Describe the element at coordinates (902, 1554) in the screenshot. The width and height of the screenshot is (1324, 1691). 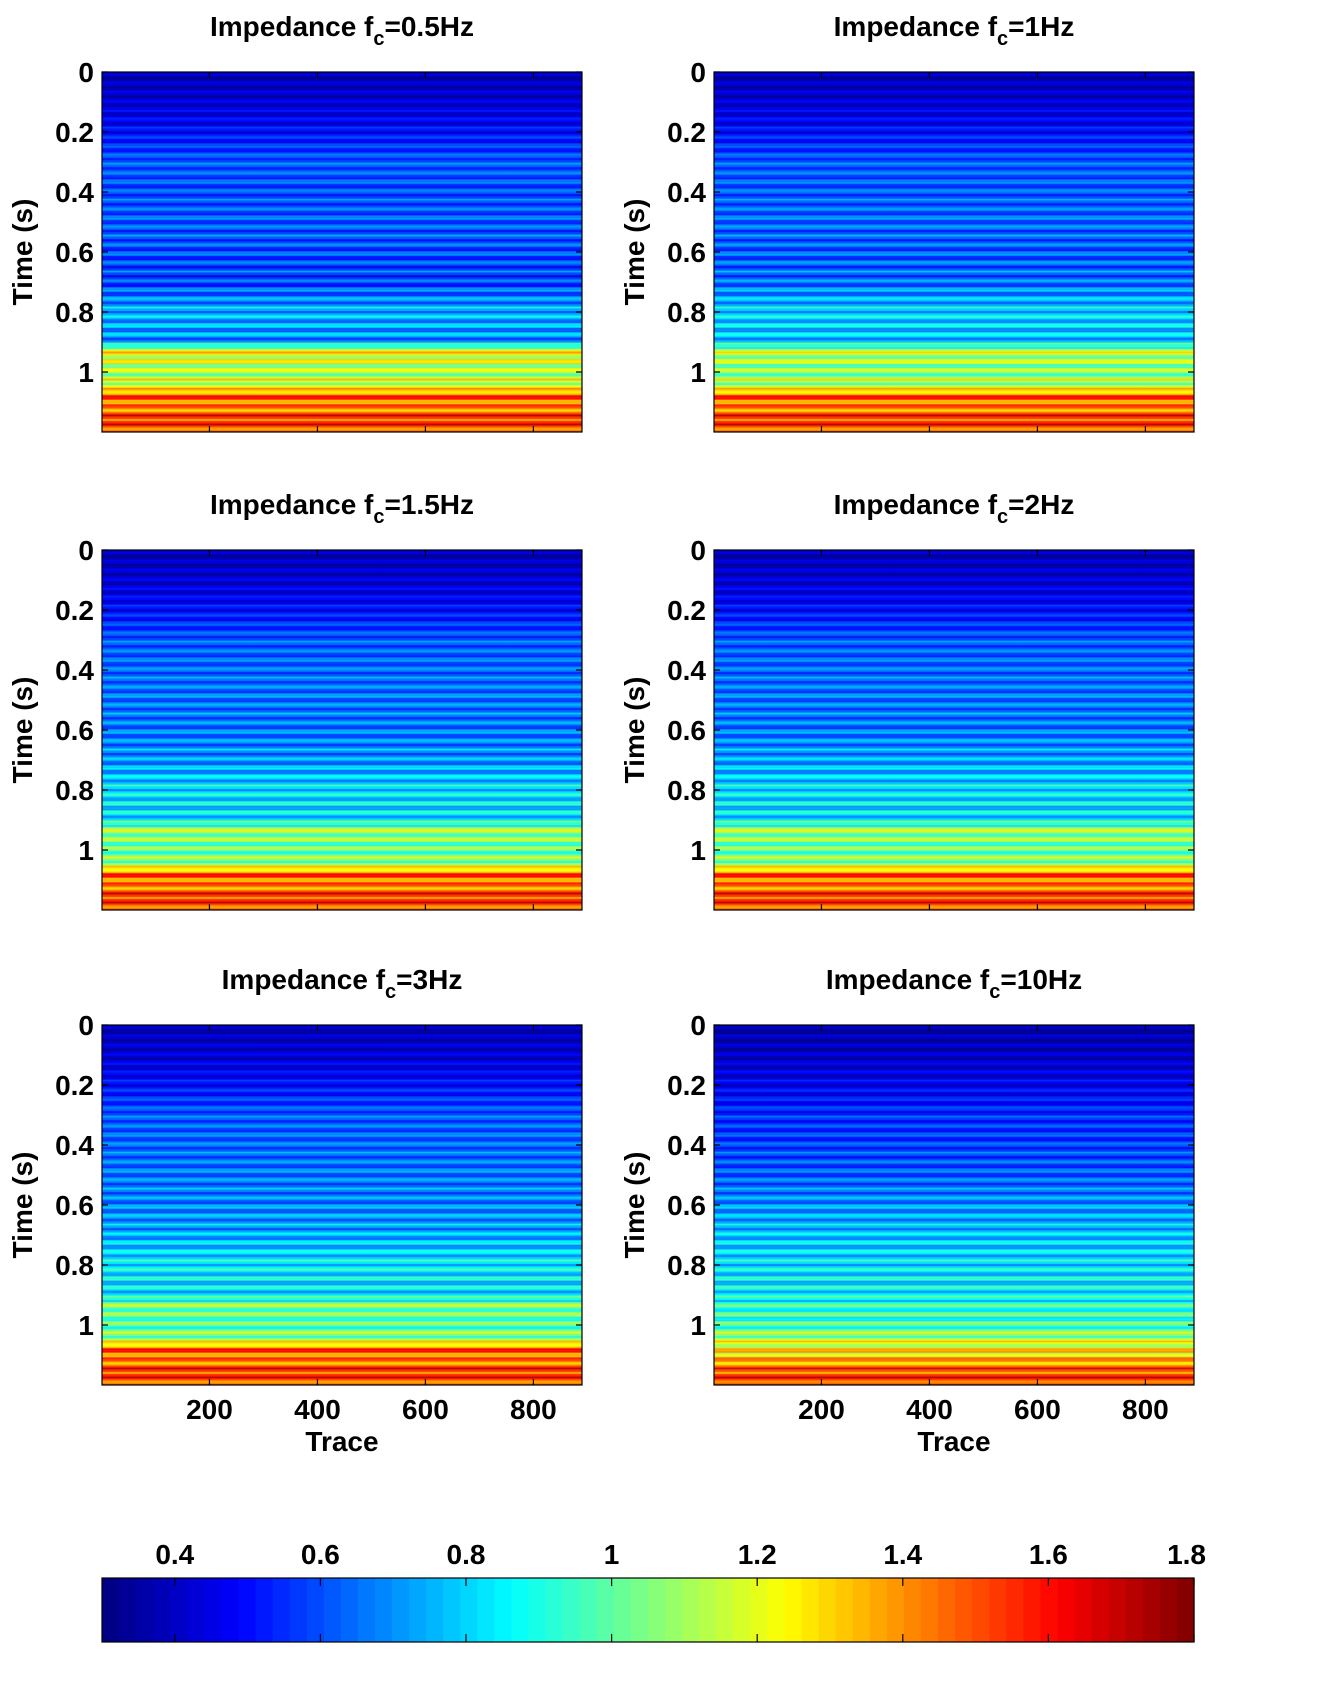
I see `colorbar-tick-label: 1.4` at that location.